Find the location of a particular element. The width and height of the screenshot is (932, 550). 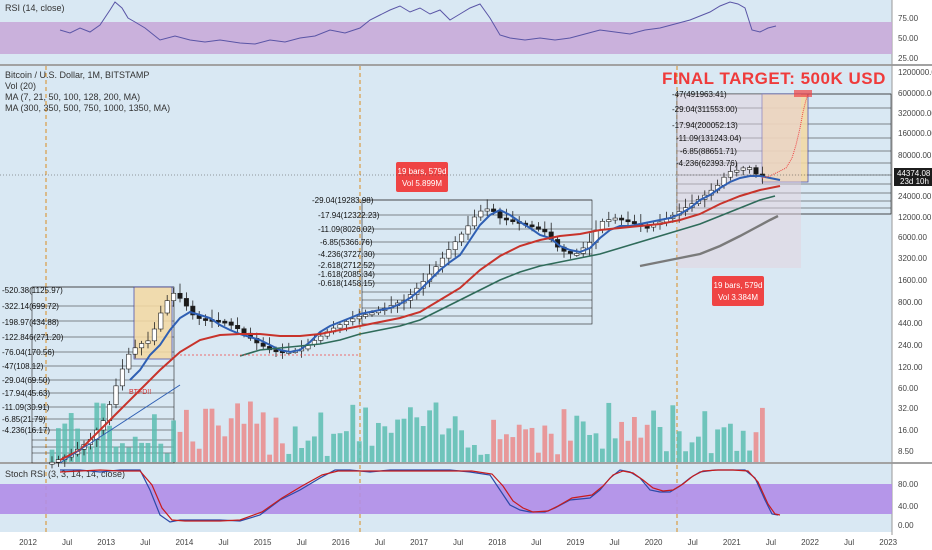

svg-text: Vol 5.899M is located at coordinates (422, 183).